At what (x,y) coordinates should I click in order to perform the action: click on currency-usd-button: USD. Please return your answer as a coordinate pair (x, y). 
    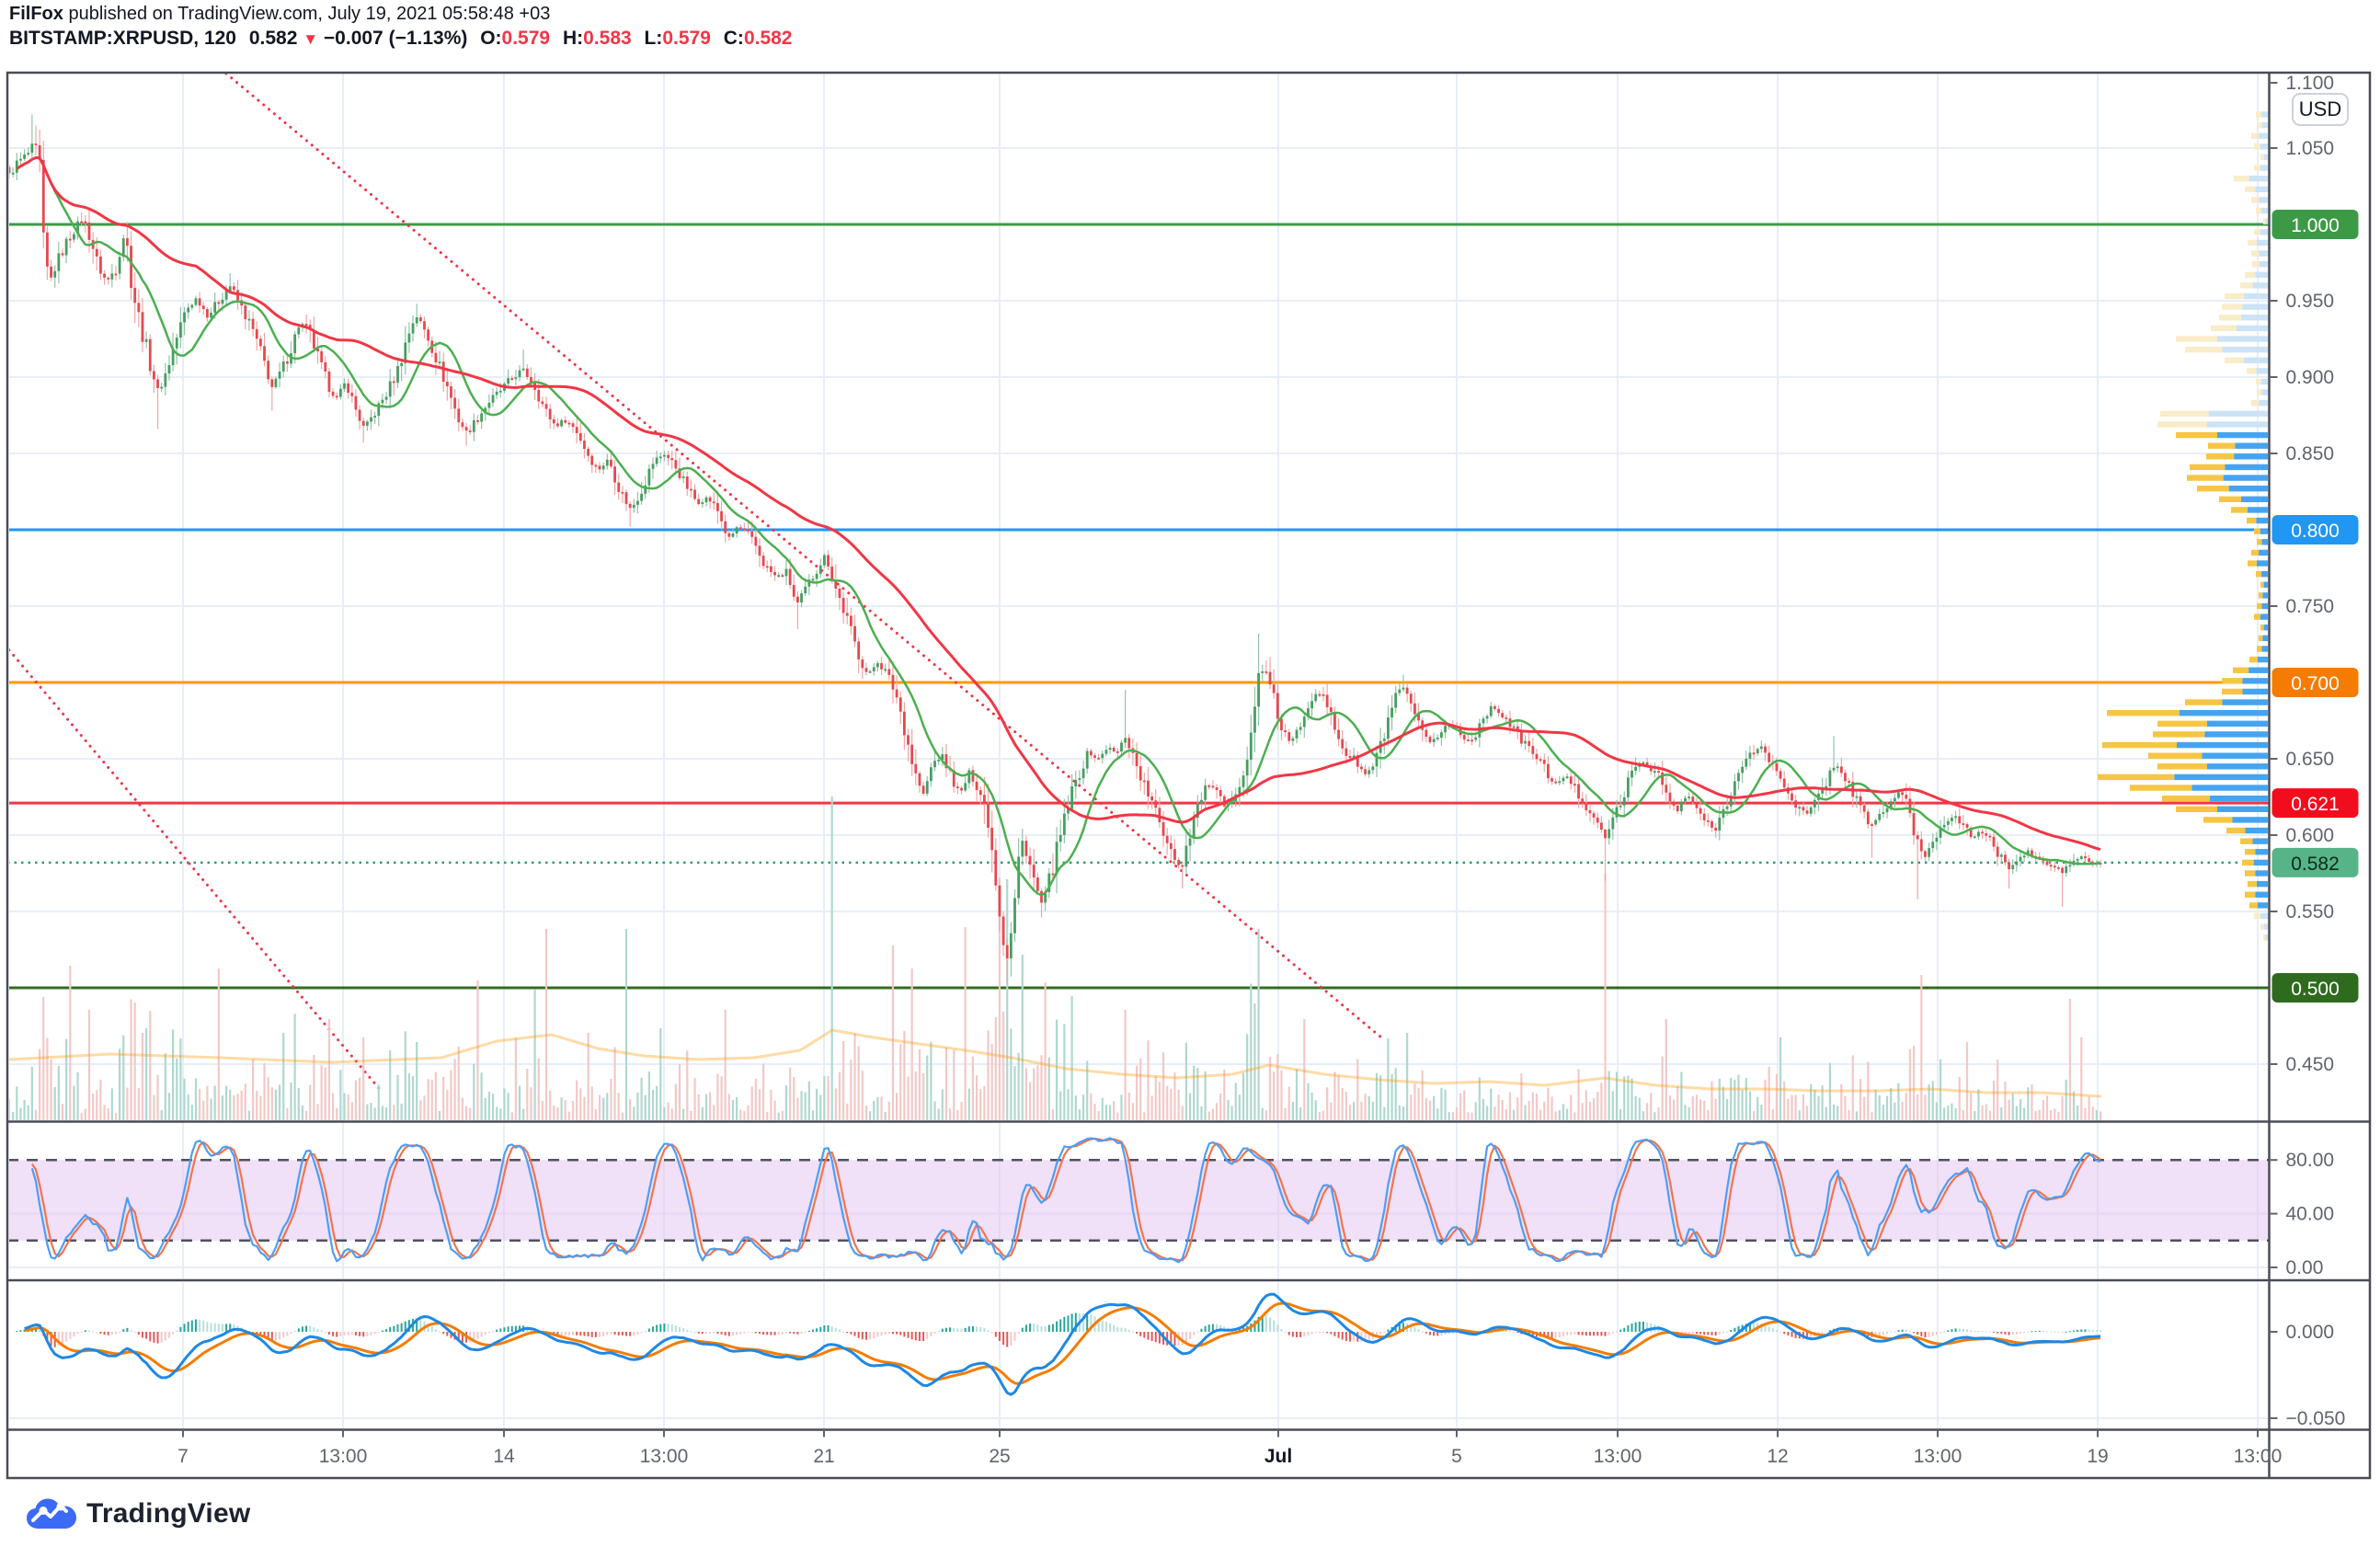
    Looking at the image, I should click on (2320, 109).